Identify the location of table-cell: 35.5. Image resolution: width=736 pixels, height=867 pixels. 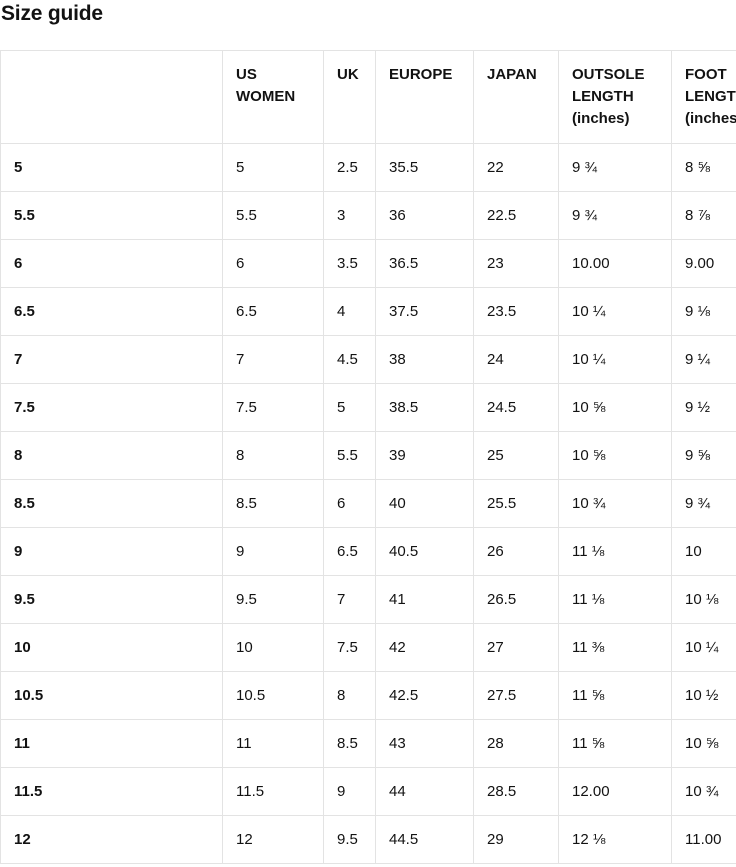
(424, 167).